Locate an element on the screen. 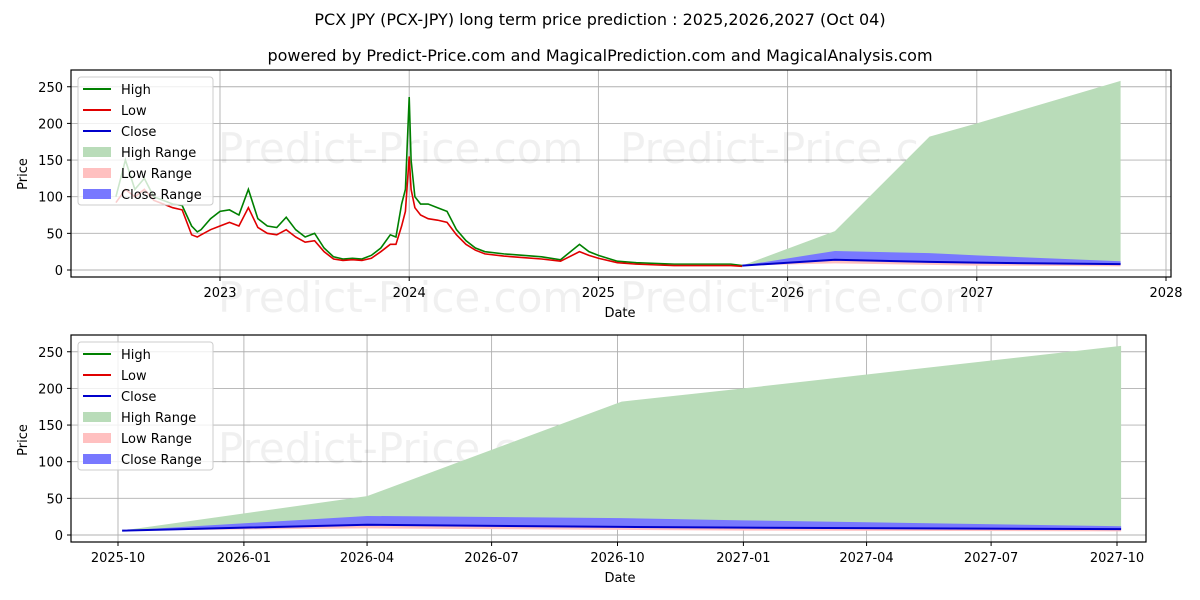  x-tick-label: 2023 is located at coordinates (219, 293).